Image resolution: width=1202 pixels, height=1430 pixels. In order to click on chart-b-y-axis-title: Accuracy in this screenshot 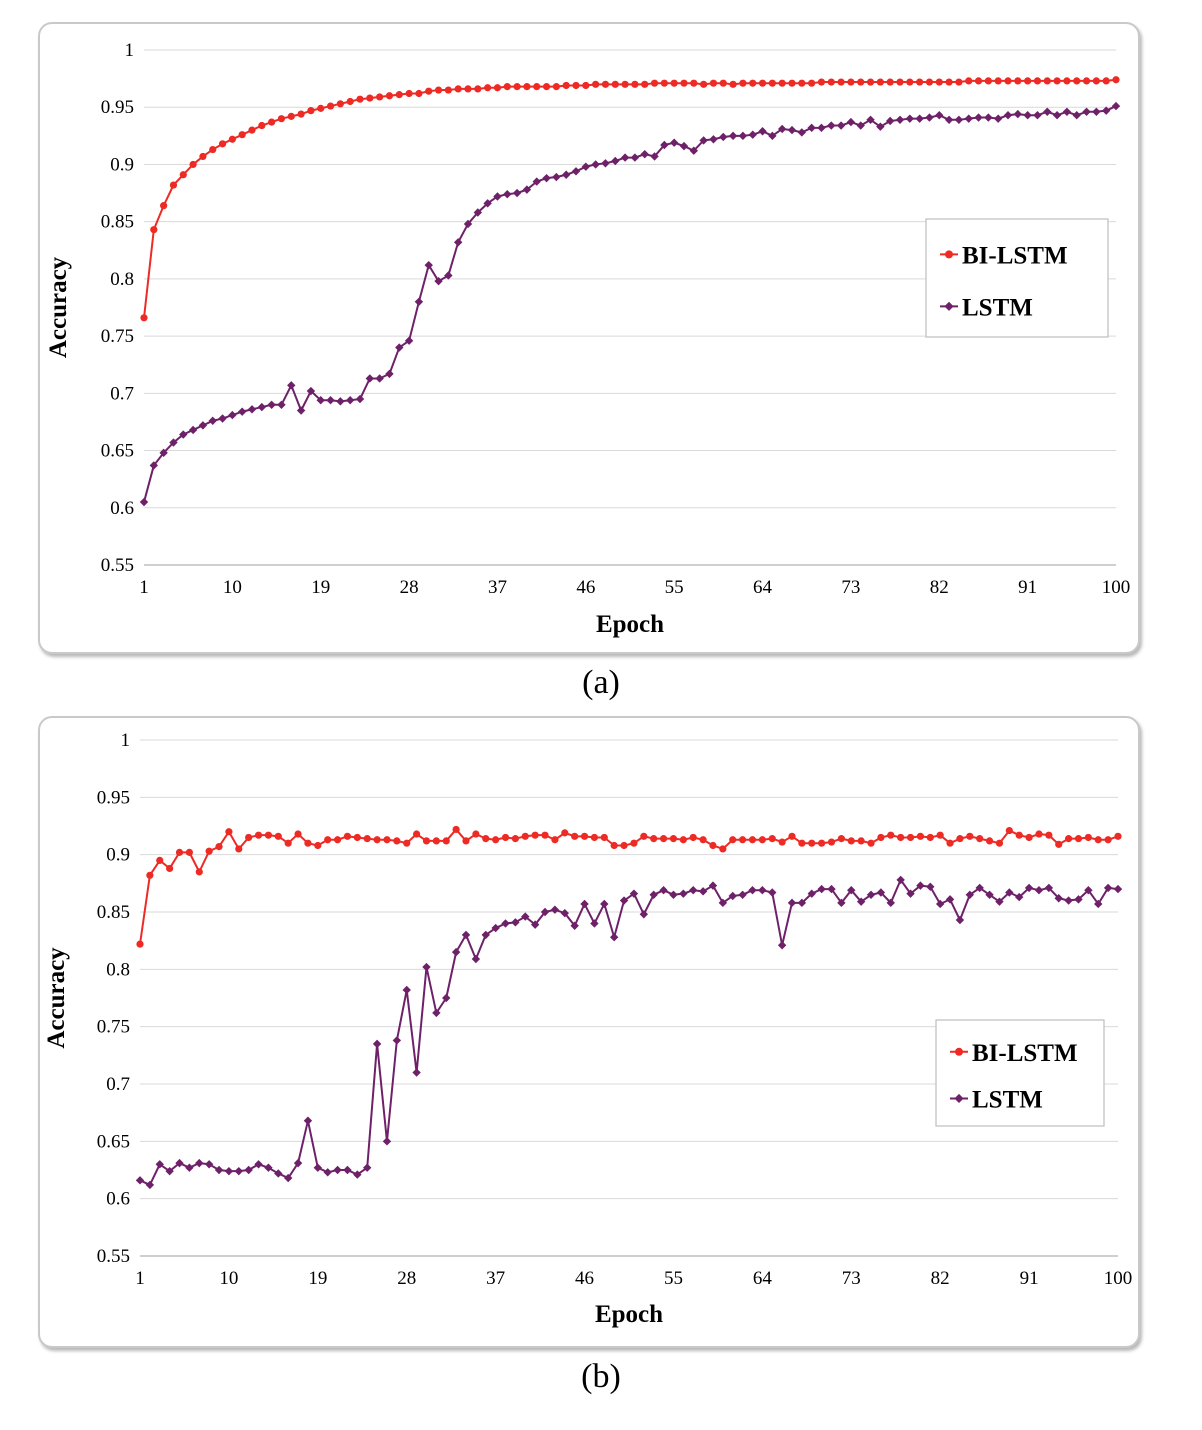, I will do `click(56, 998)`.